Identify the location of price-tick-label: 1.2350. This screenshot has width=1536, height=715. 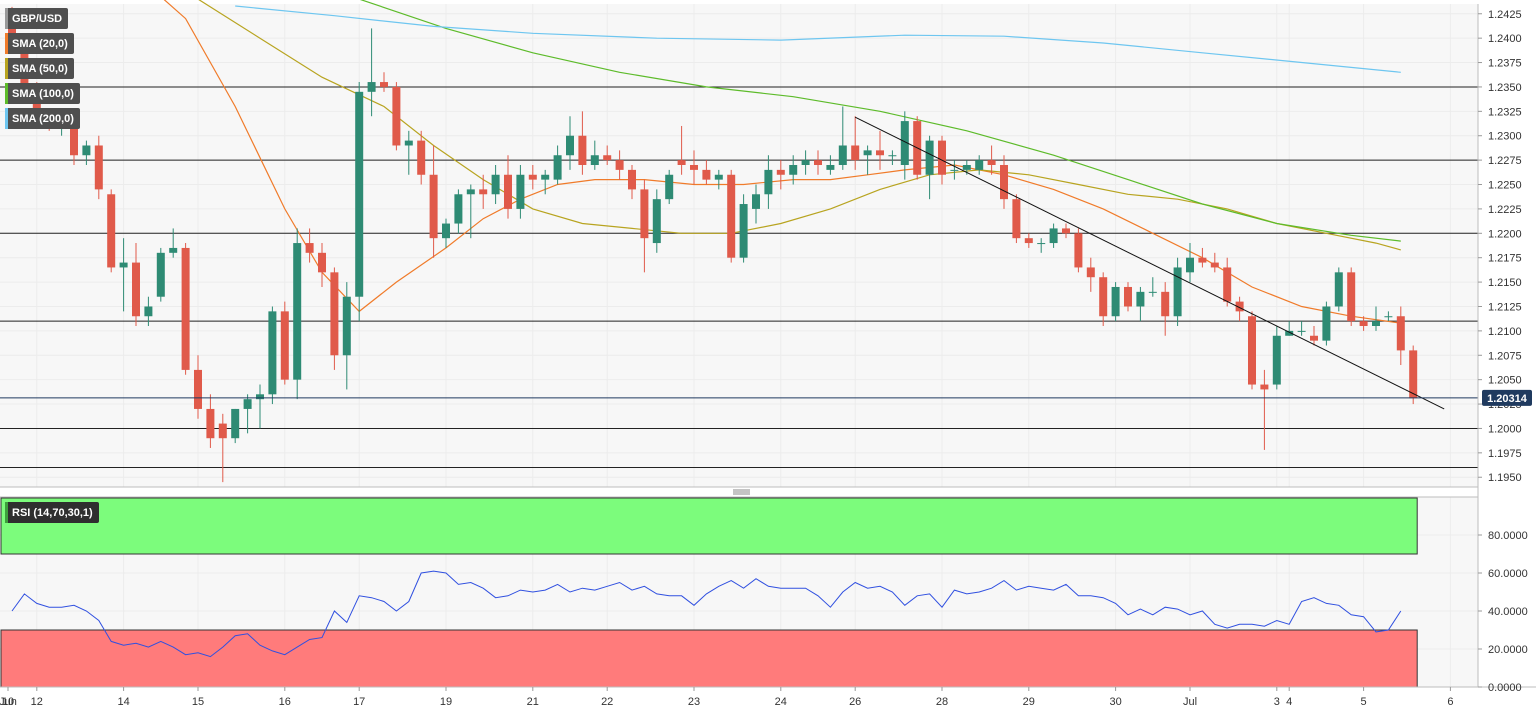
(1505, 88).